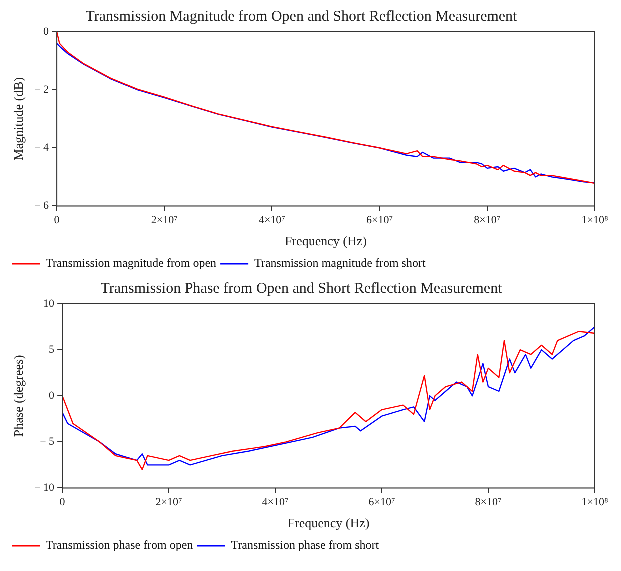 Image resolution: width=621 pixels, height=571 pixels. What do you see at coordinates (52, 350) in the screenshot?
I see `y-tick-label: 5` at bounding box center [52, 350].